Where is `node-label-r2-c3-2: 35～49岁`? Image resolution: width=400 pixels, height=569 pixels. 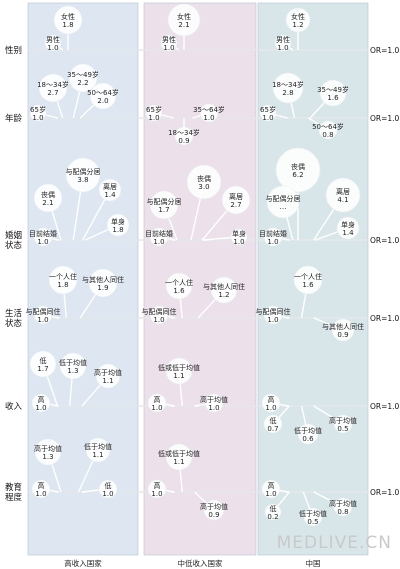
node-label-r2-c3-2: 35～49岁 is located at coordinates (333, 89).